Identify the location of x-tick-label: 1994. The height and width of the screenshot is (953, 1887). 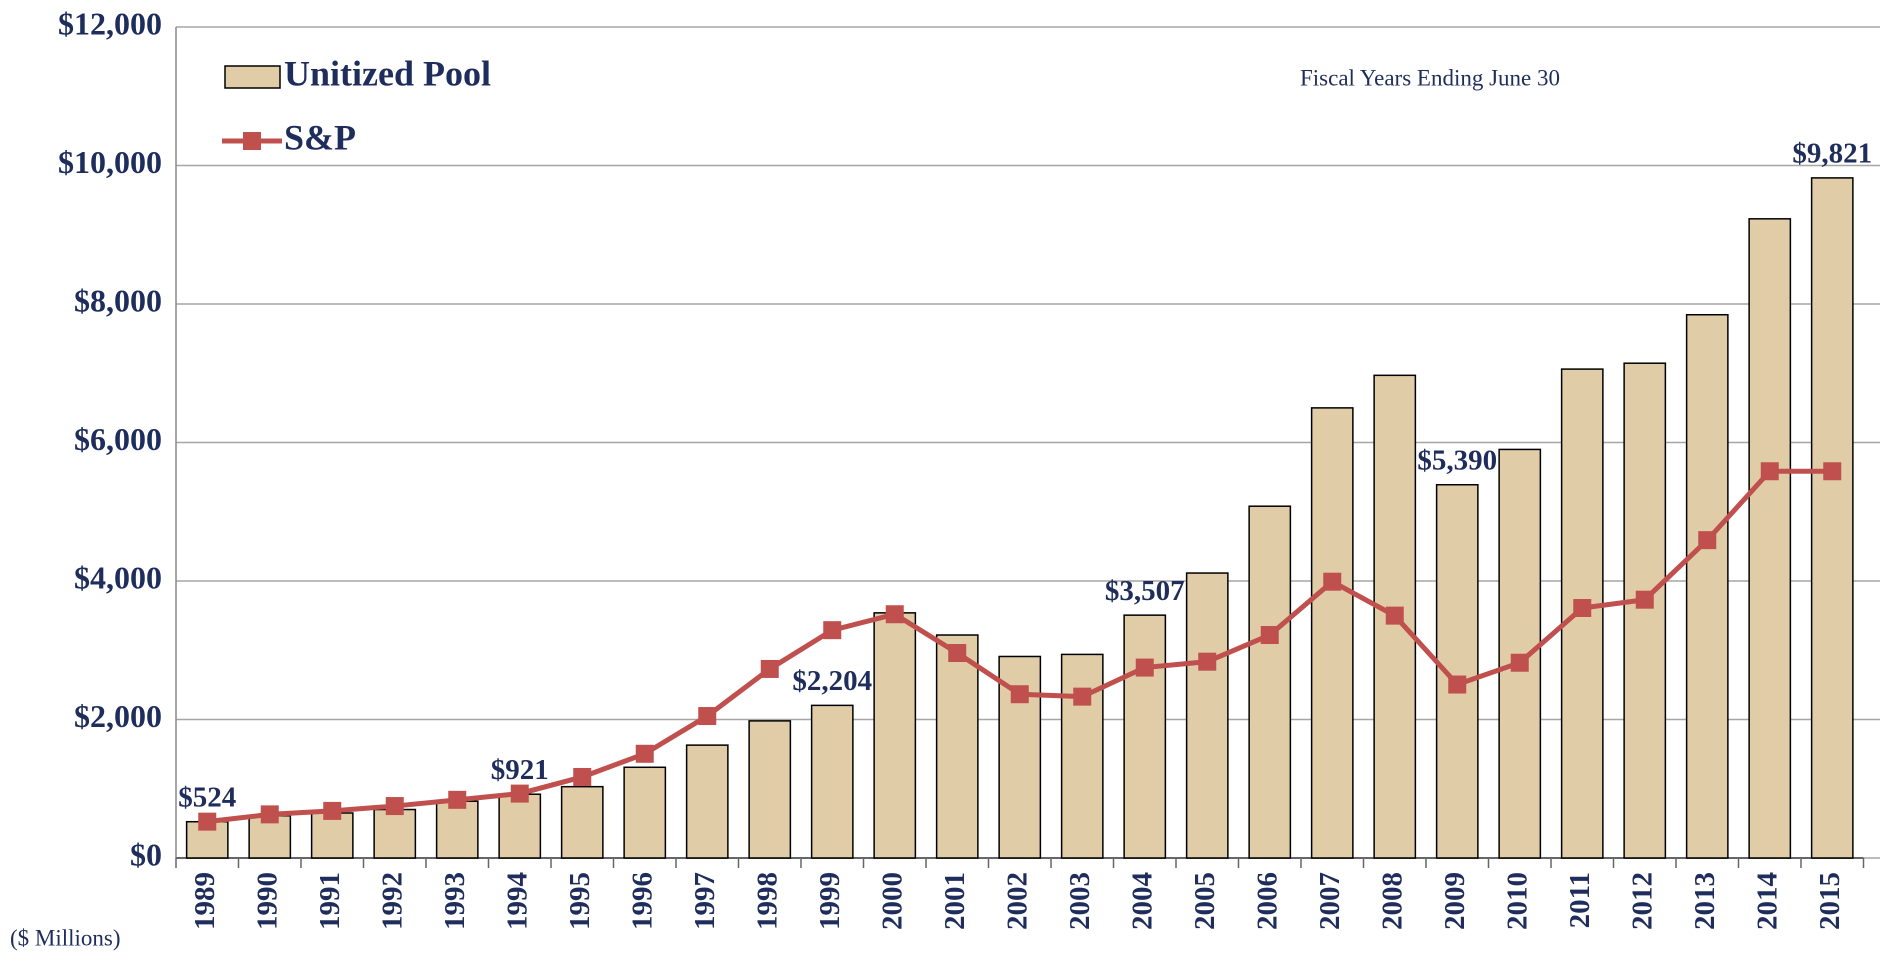
(517, 901).